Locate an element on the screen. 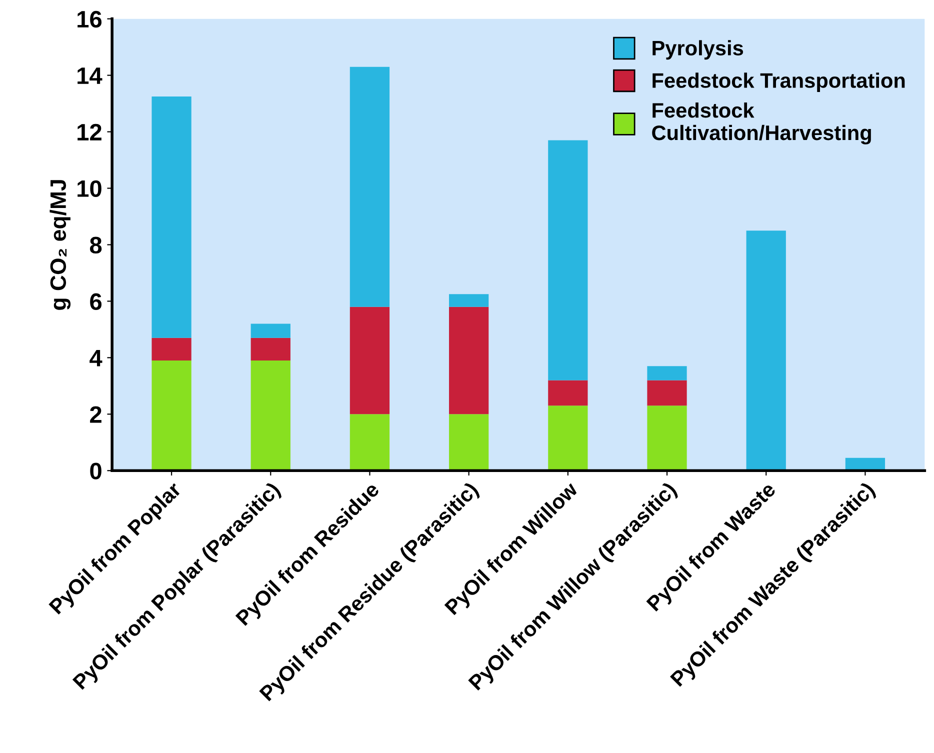 This screenshot has height=753, width=934. legend-label: Feedstock Cultivation/Harvesting is located at coordinates (761, 123).